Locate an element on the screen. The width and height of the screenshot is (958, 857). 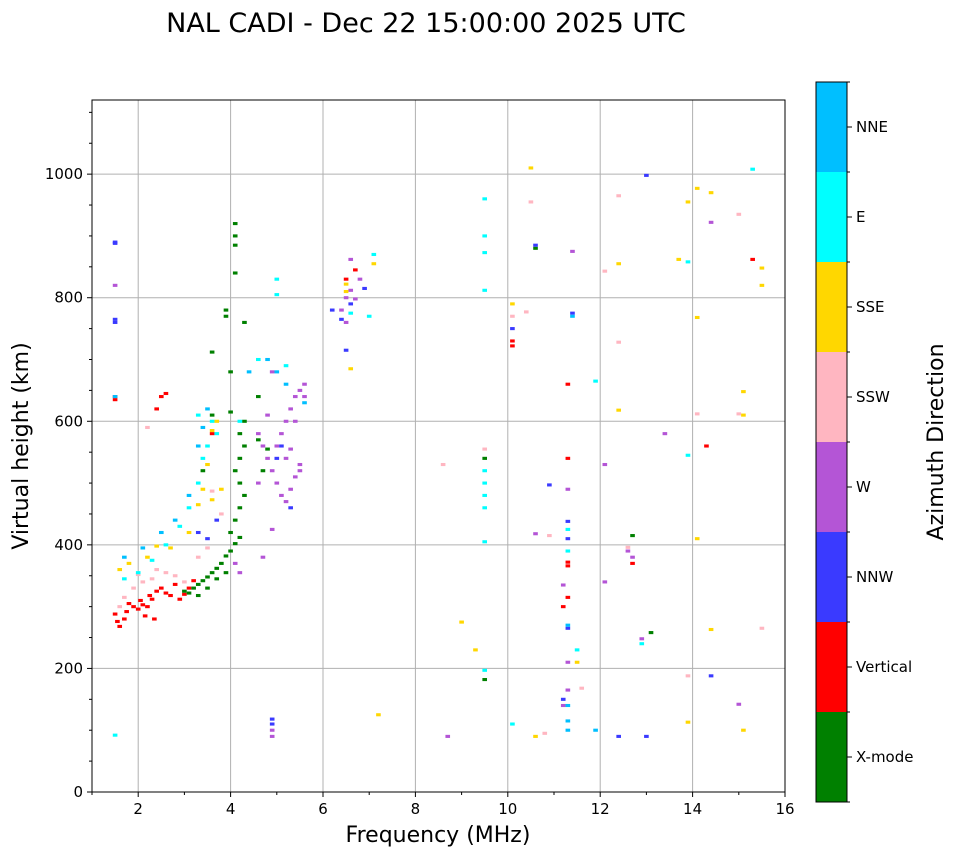
y-tick-label: 1000 is located at coordinates (64, 174).